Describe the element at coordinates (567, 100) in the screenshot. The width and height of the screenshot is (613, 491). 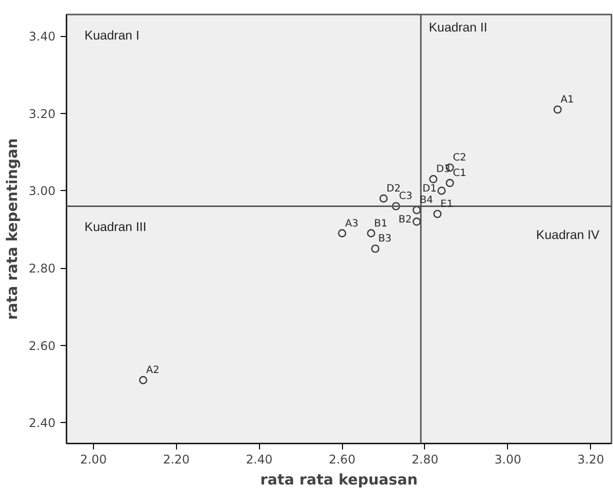
I see `series-label: A1` at that location.